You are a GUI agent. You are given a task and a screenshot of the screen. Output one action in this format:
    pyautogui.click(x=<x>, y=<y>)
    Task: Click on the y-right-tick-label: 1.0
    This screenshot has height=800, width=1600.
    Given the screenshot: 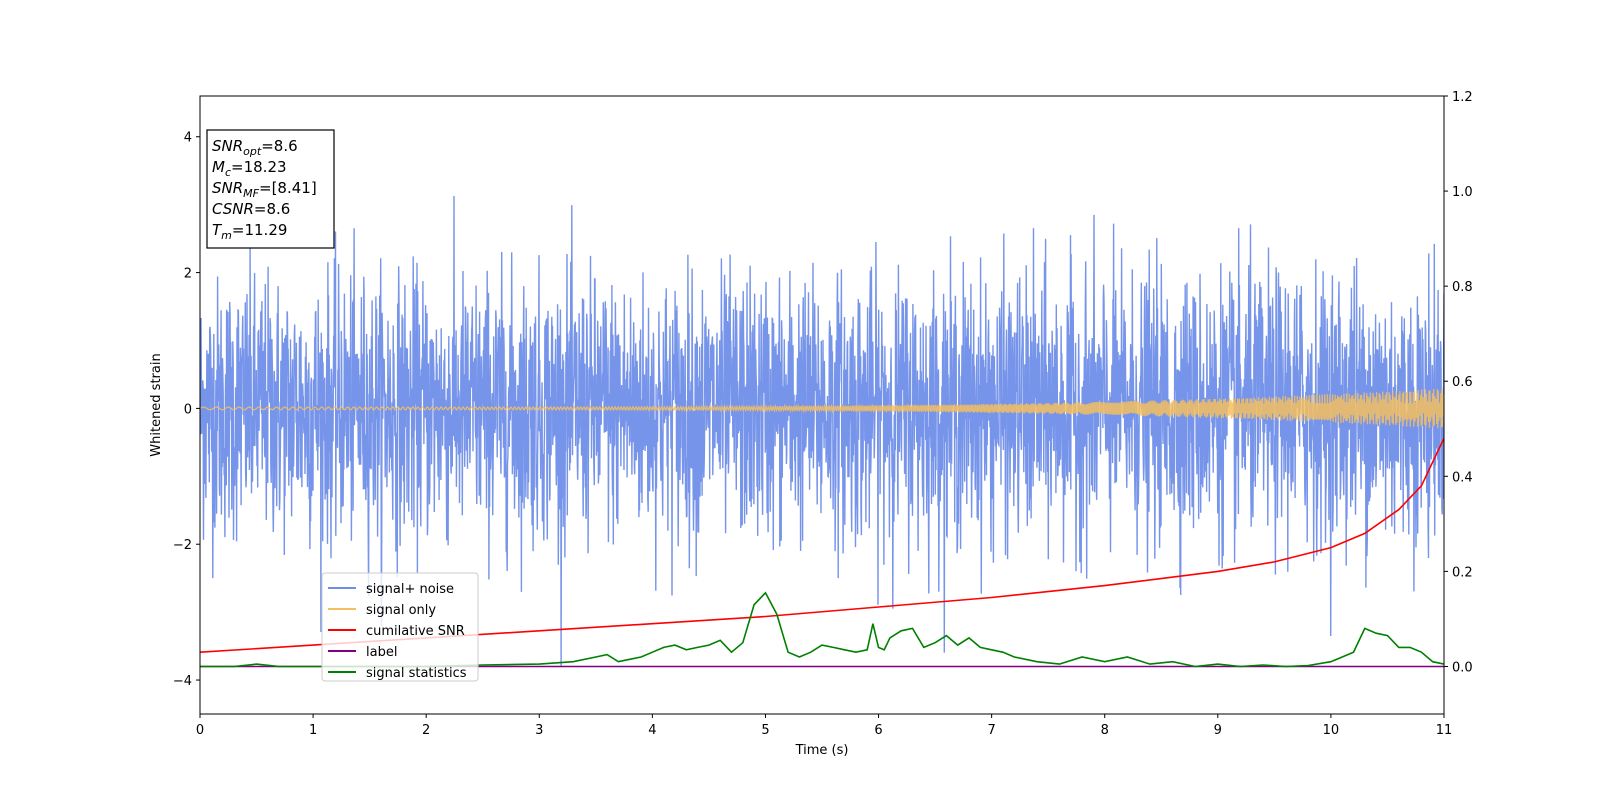 What is the action you would take?
    pyautogui.click(x=1462, y=192)
    